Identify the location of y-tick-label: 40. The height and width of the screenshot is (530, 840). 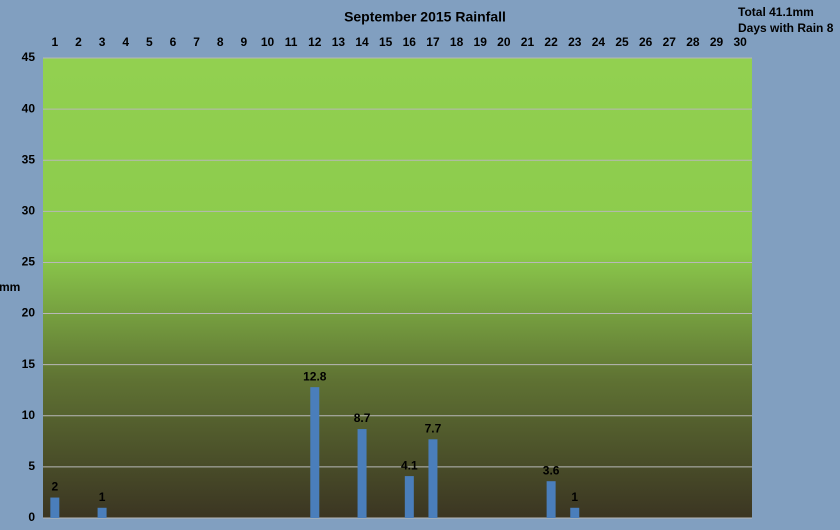
(29, 108).